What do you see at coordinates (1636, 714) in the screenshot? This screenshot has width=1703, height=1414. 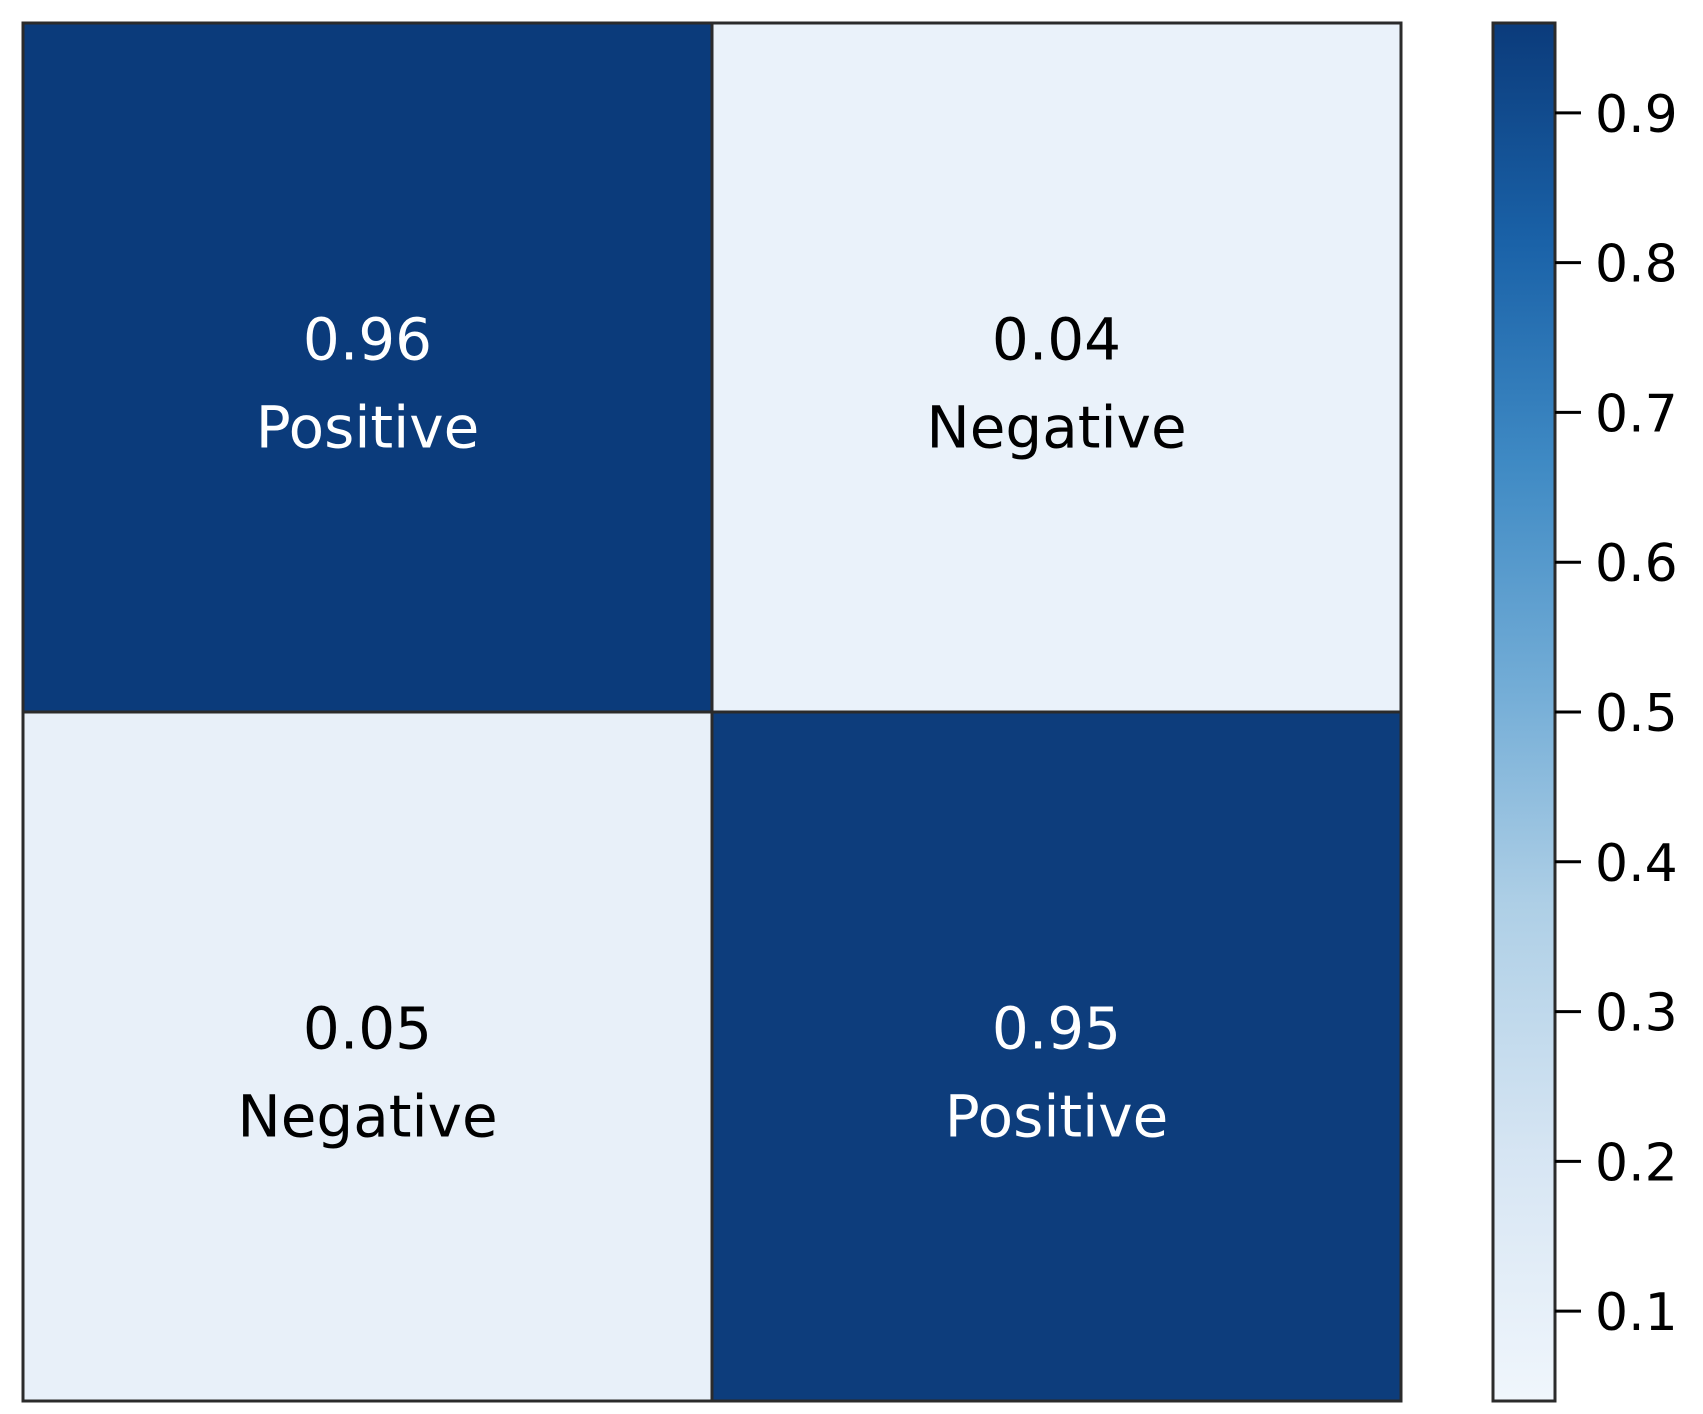 I see `colorbar-tick-label: 0.5` at bounding box center [1636, 714].